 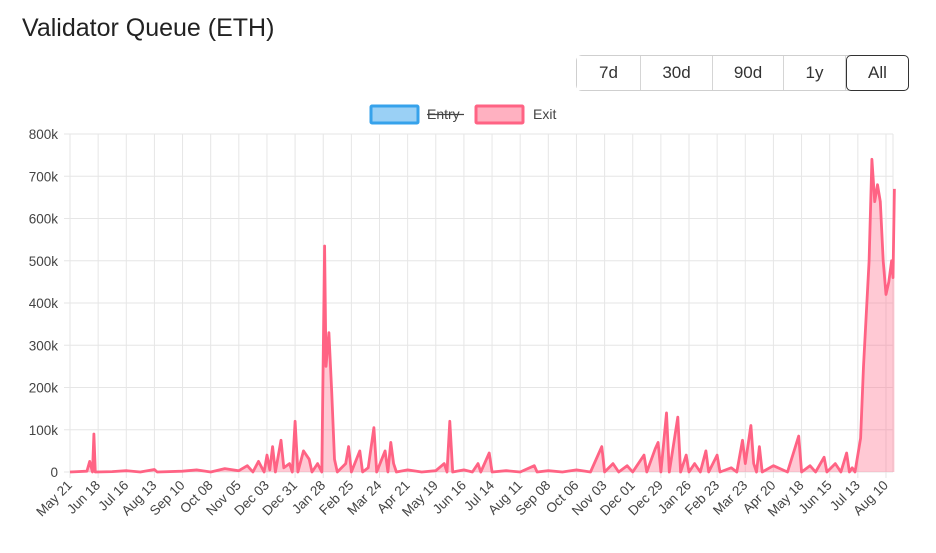 What do you see at coordinates (44, 261) in the screenshot?
I see `y-tick-label: 500k` at bounding box center [44, 261].